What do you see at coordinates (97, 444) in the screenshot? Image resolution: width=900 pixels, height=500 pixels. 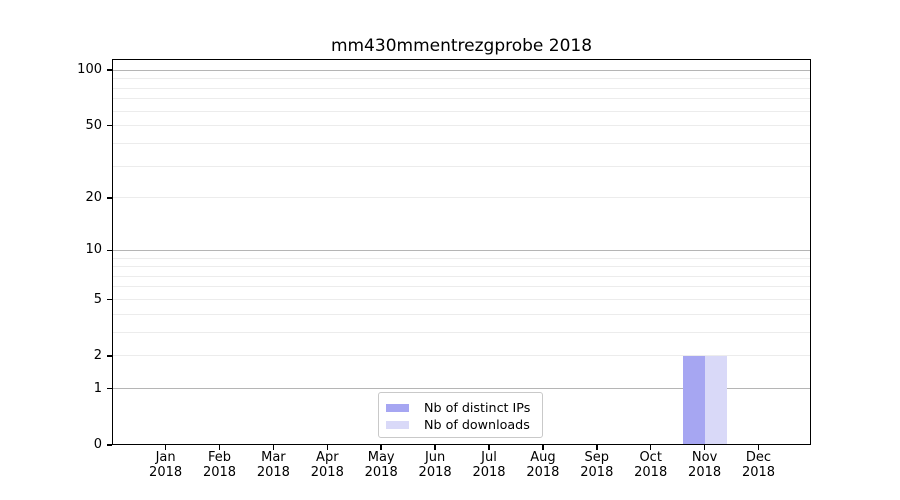 I see `y-tick-label: 0` at bounding box center [97, 444].